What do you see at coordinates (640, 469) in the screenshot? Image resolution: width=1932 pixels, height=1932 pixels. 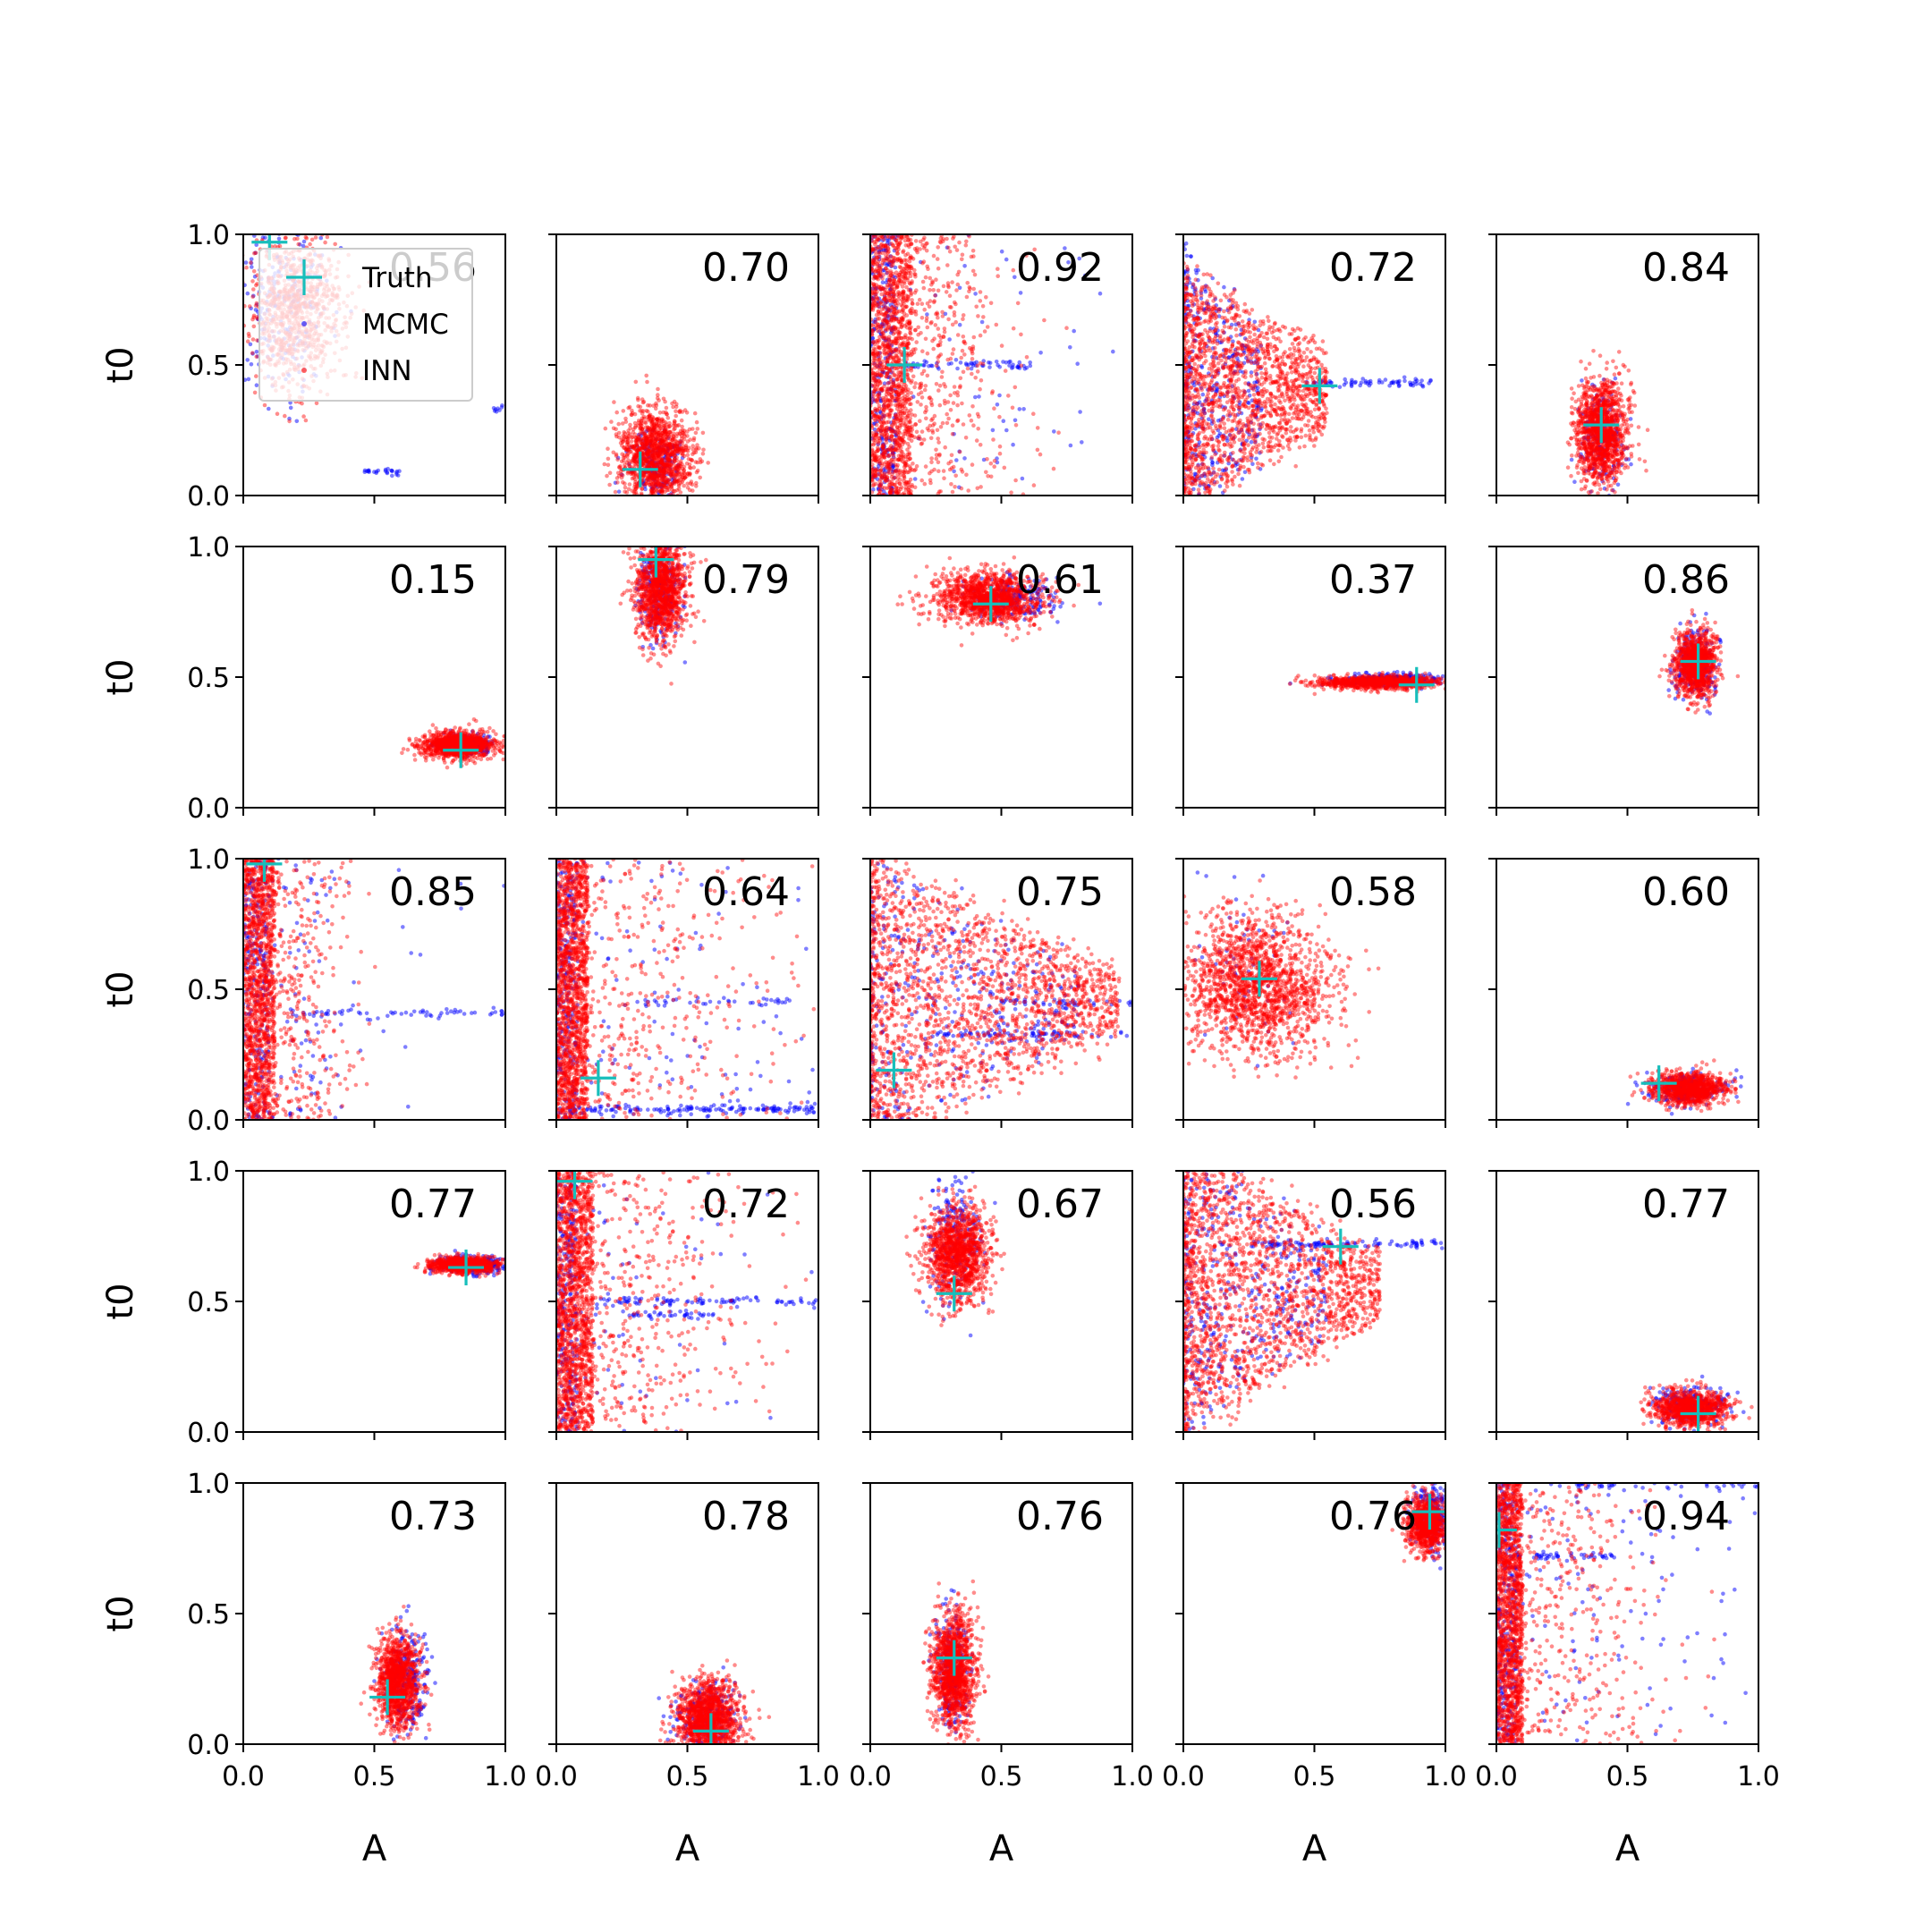 I see `truth-marker` at bounding box center [640, 469].